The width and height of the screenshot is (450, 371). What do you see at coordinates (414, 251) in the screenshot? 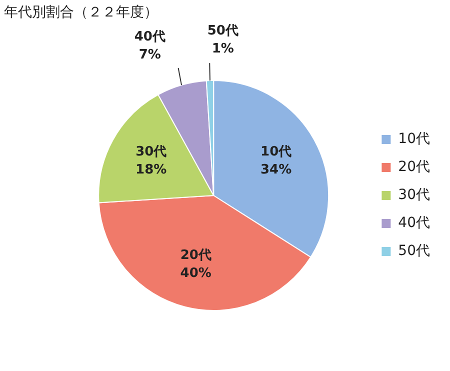
I see `legend-label: 50代` at bounding box center [414, 251].